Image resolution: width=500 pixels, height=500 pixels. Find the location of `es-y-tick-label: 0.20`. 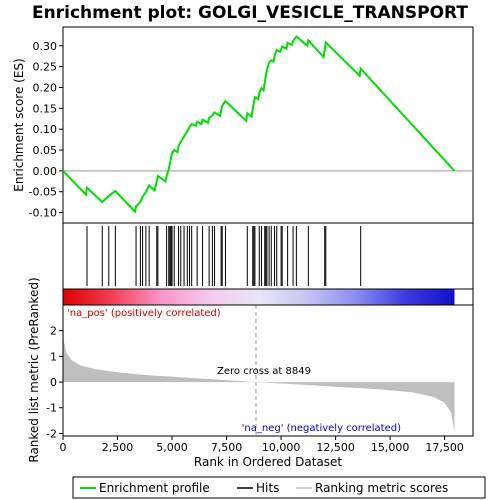

es-y-tick-label: 0.20 is located at coordinates (45, 87).